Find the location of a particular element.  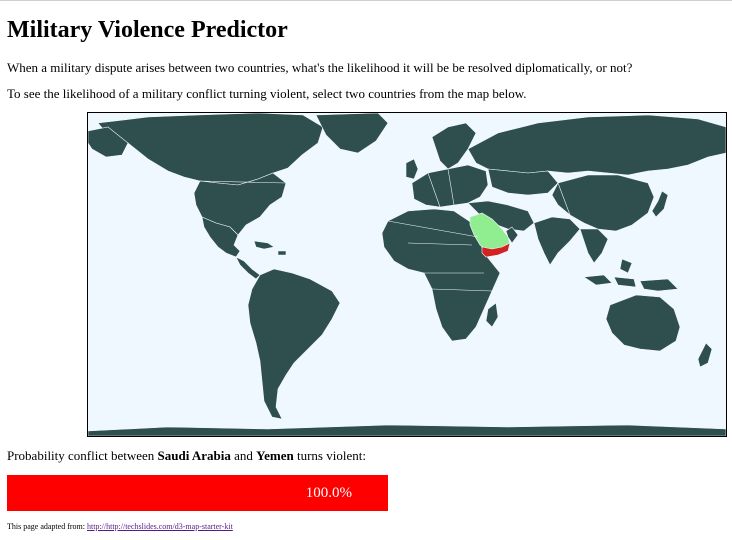

country-central-america is located at coordinates (248, 268).